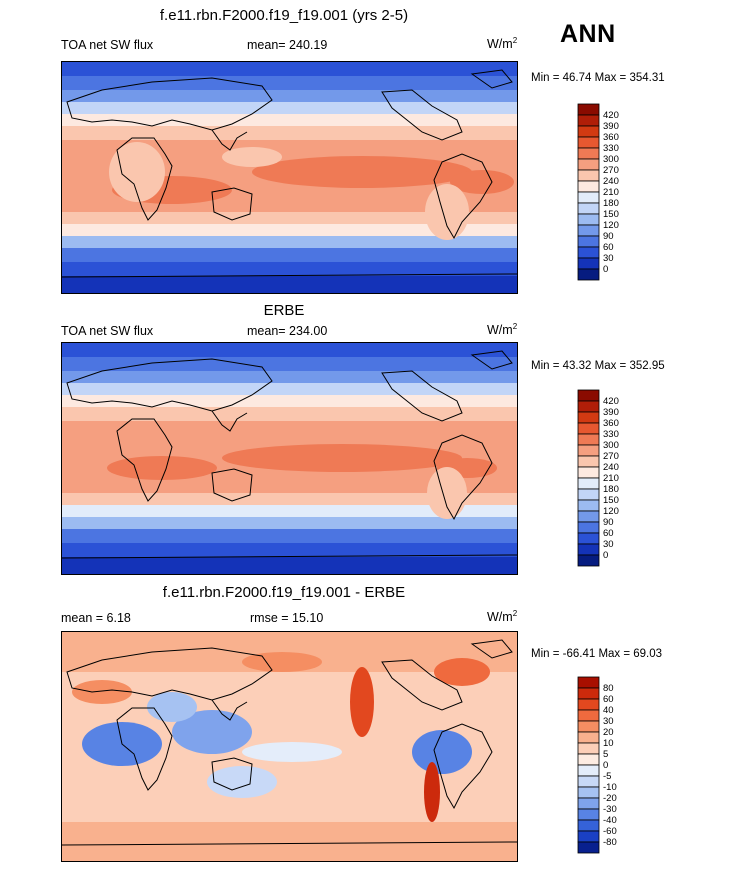  What do you see at coordinates (610, 798) in the screenshot?
I see `panel-3-colorbar-label: -20` at bounding box center [610, 798].